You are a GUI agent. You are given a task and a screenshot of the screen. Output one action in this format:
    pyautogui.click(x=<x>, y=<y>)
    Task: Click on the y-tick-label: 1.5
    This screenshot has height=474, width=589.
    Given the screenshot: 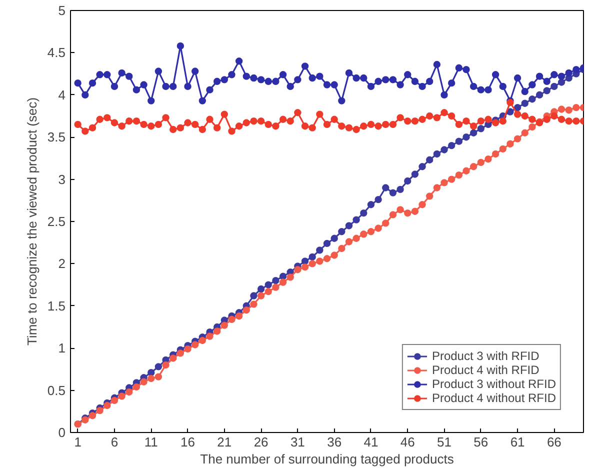 What is the action you would take?
    pyautogui.click(x=56, y=306)
    